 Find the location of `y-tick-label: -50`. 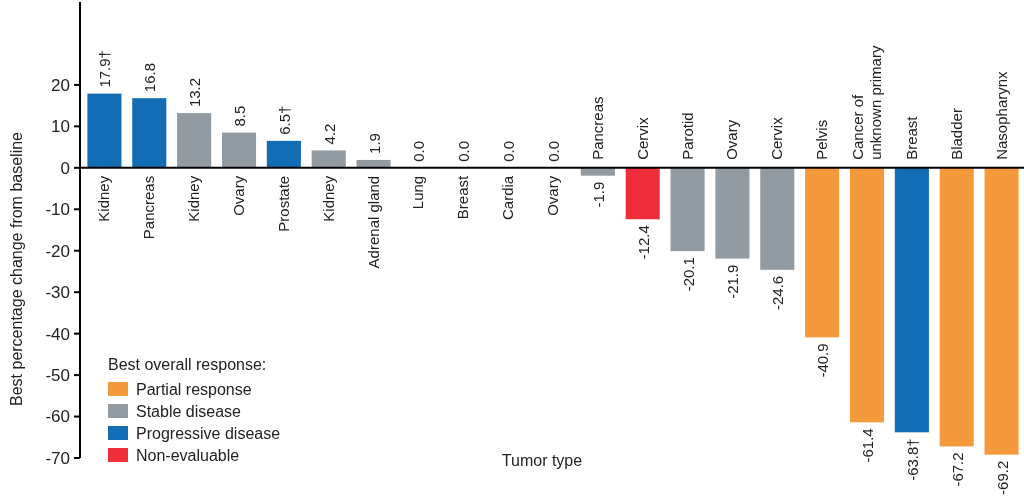

y-tick-label: -50 is located at coordinates (57, 376).